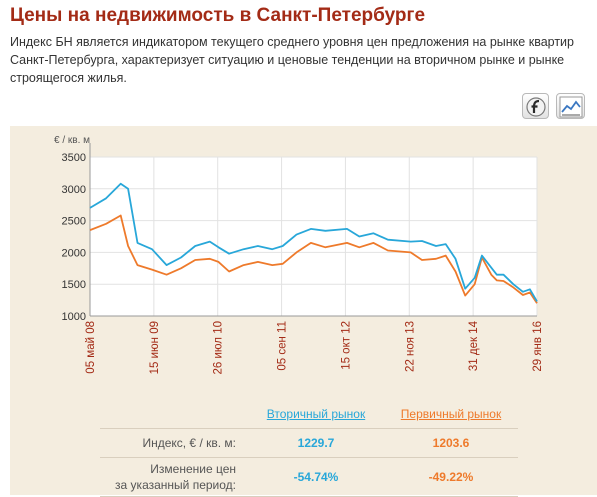 This screenshot has height=497, width=597. I want to click on x-tick-label: 15 окт 12, so click(346, 345).